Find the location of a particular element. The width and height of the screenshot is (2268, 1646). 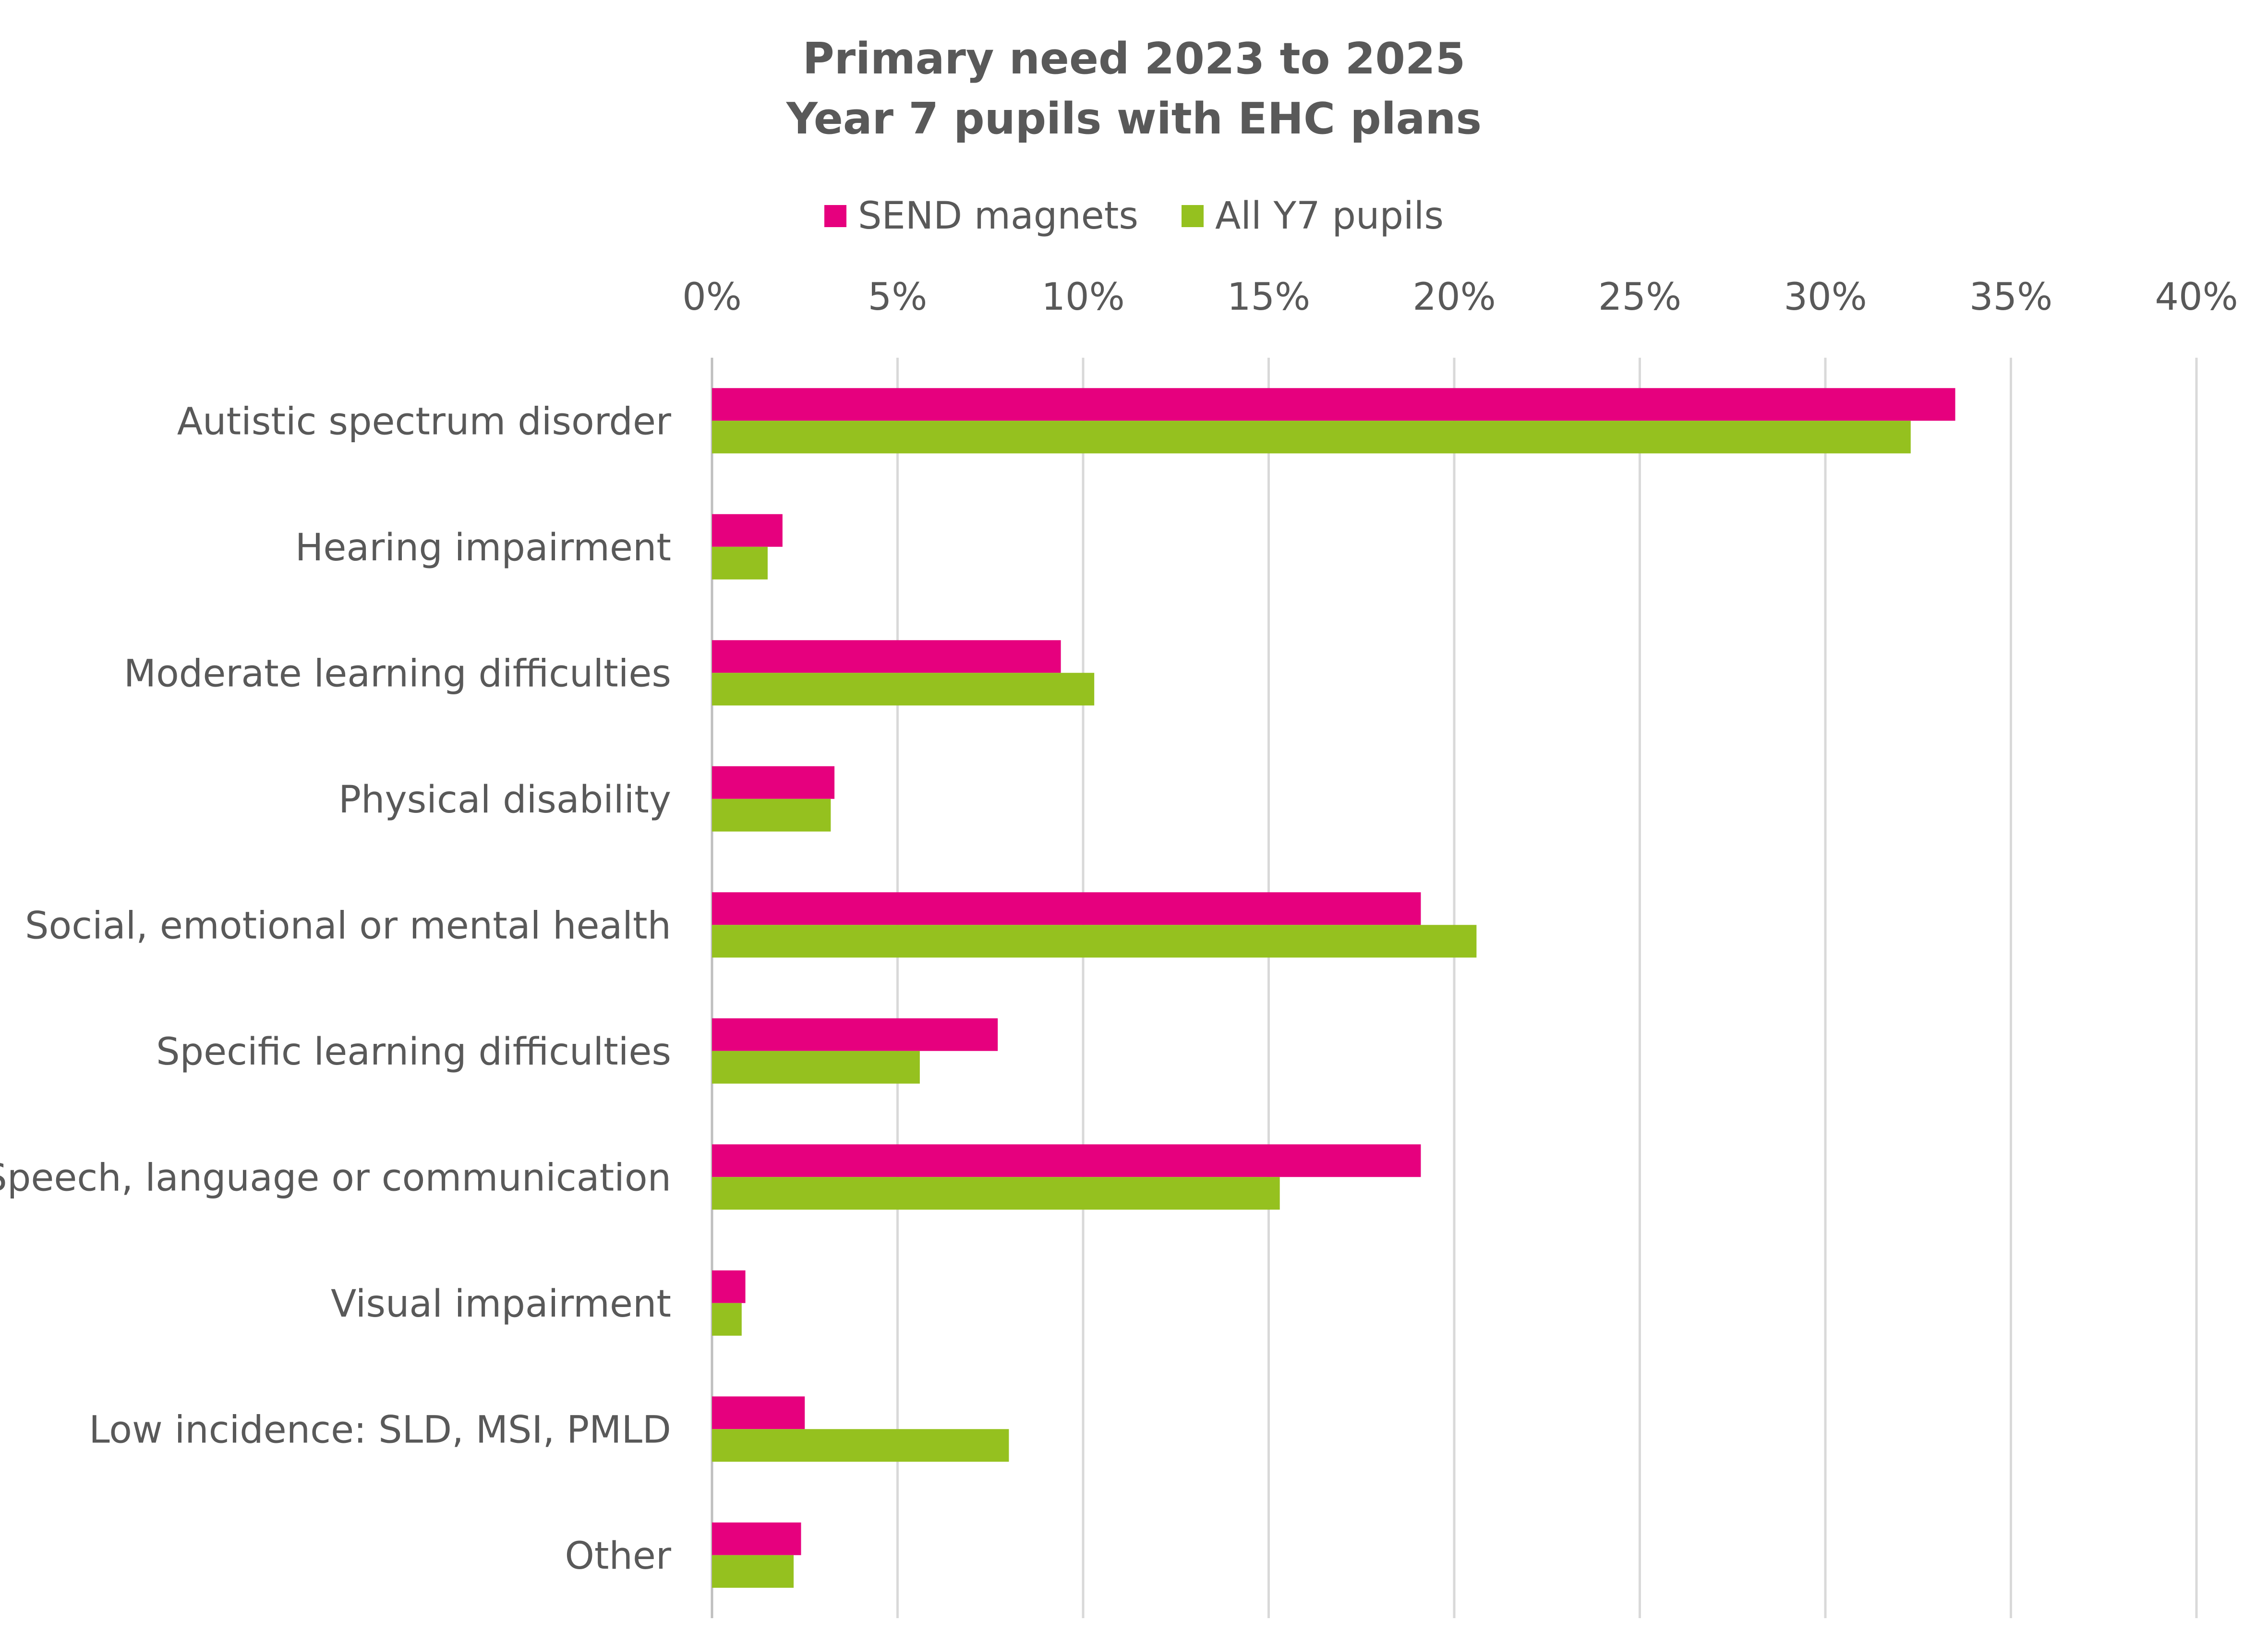

chart-title-line-1: Primary need 2023 to 2025 is located at coordinates (1134, 59).